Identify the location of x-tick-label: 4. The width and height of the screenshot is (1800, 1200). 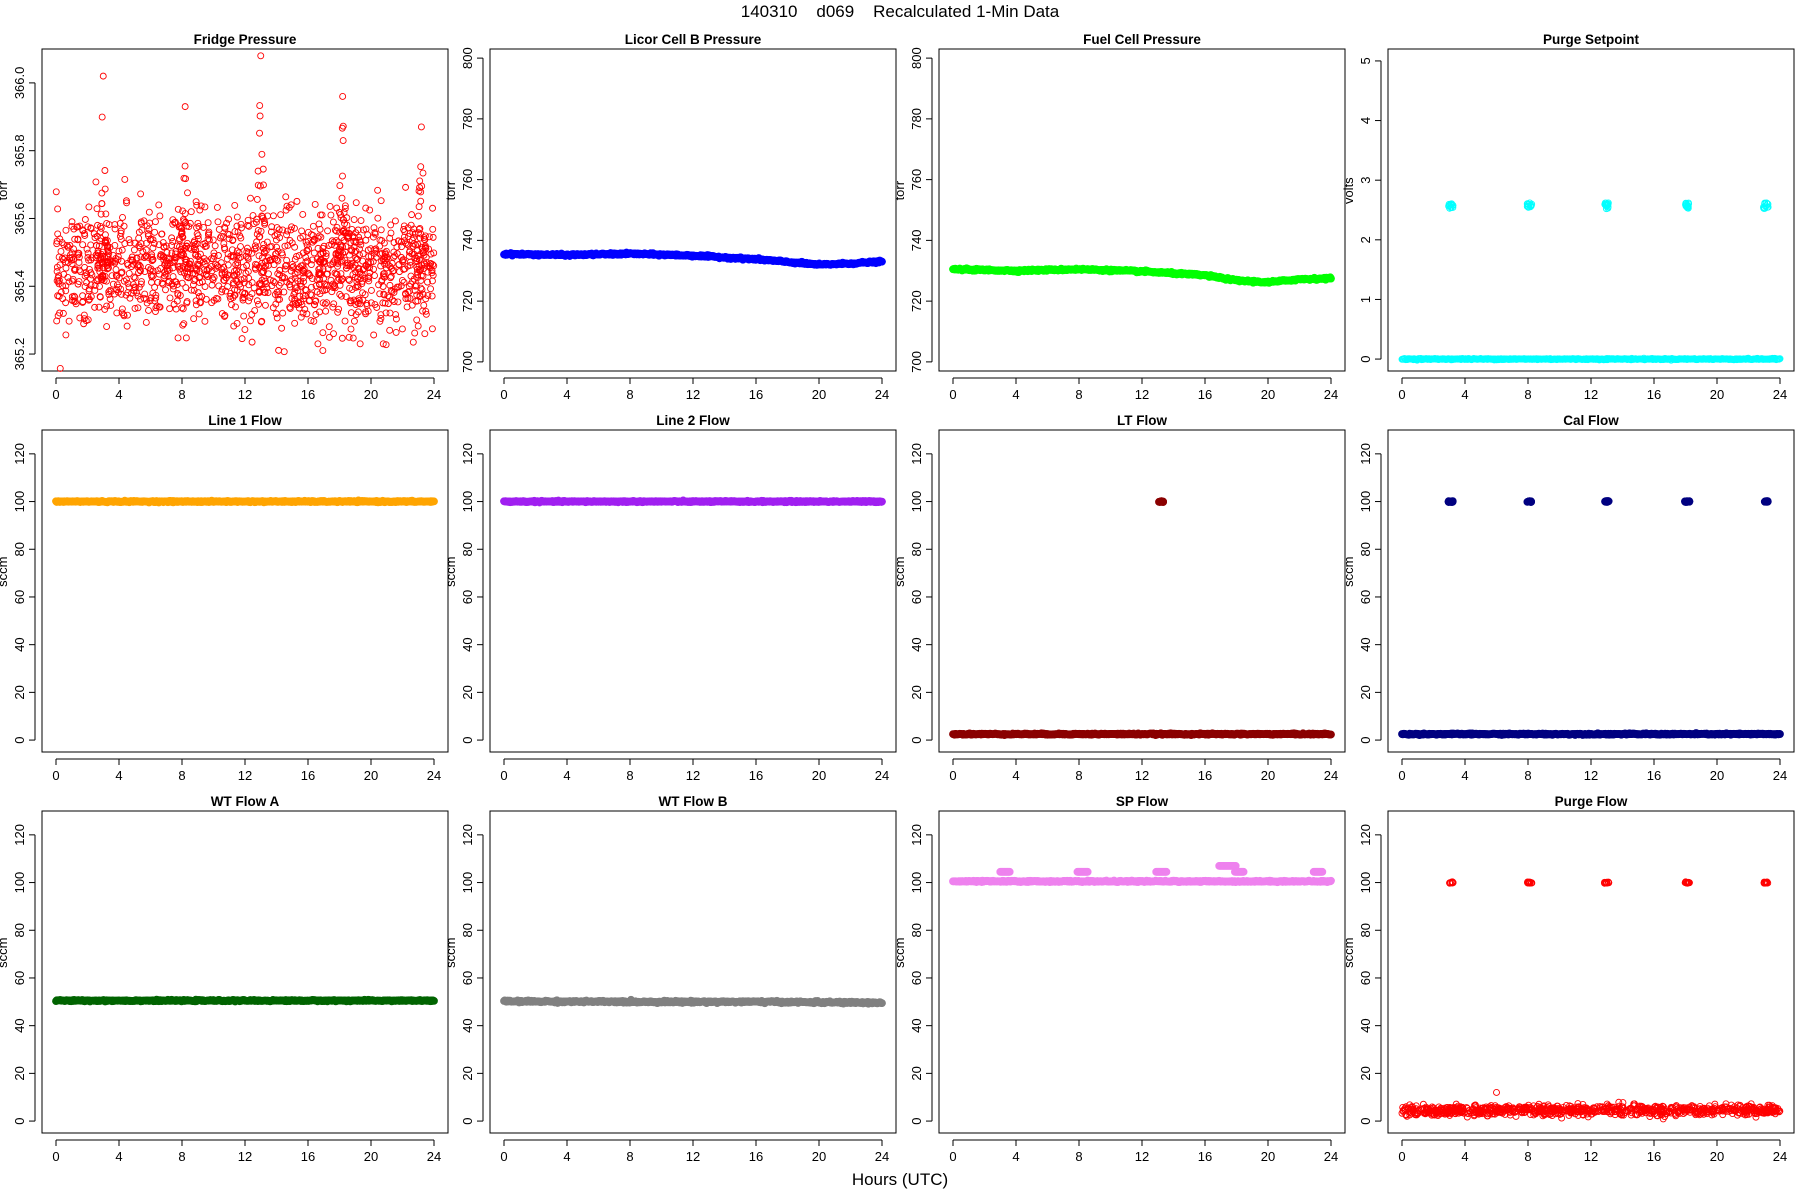
(1015, 775).